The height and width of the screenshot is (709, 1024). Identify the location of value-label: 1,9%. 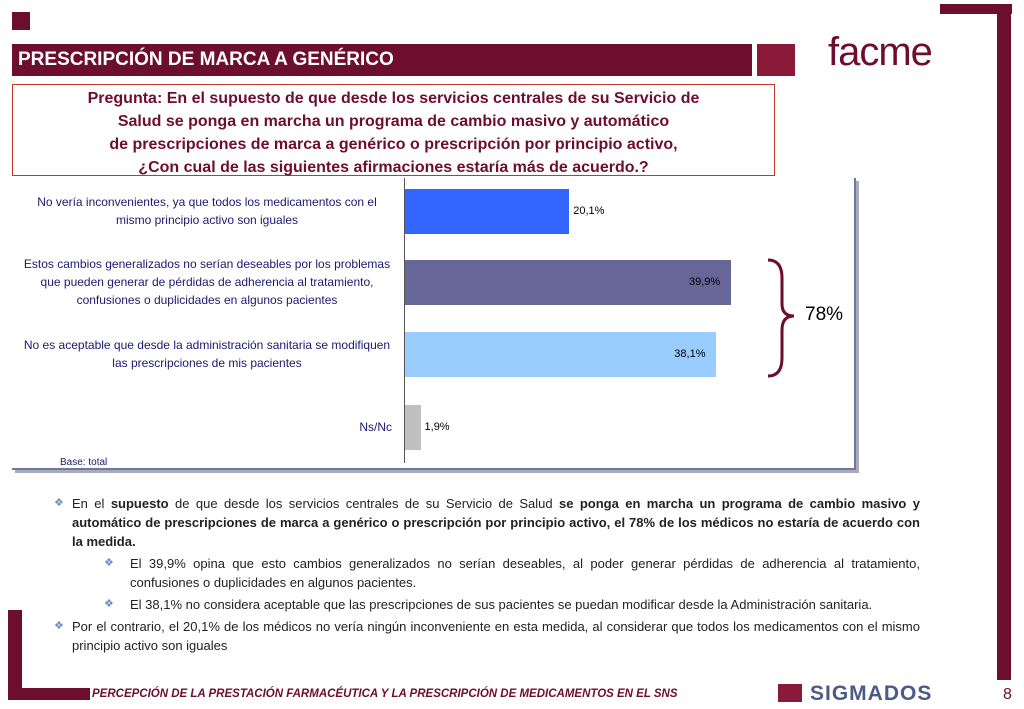
(437, 427).